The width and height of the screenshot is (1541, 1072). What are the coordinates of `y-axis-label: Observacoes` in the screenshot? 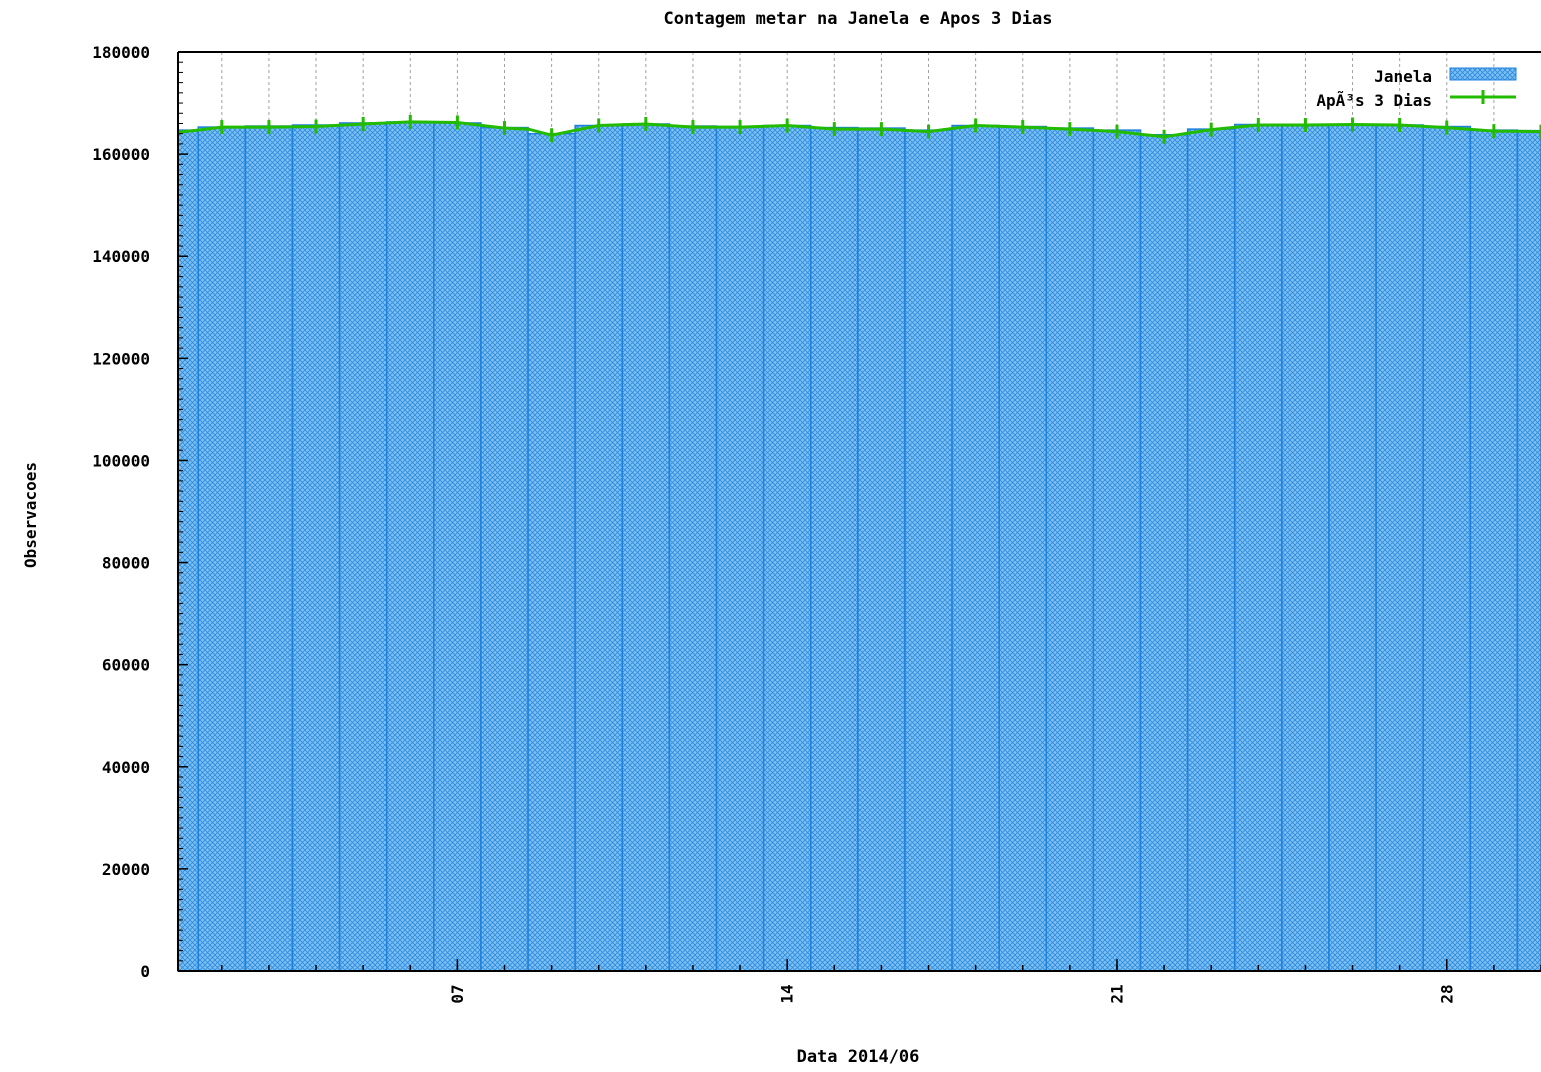 It's located at (30, 515).